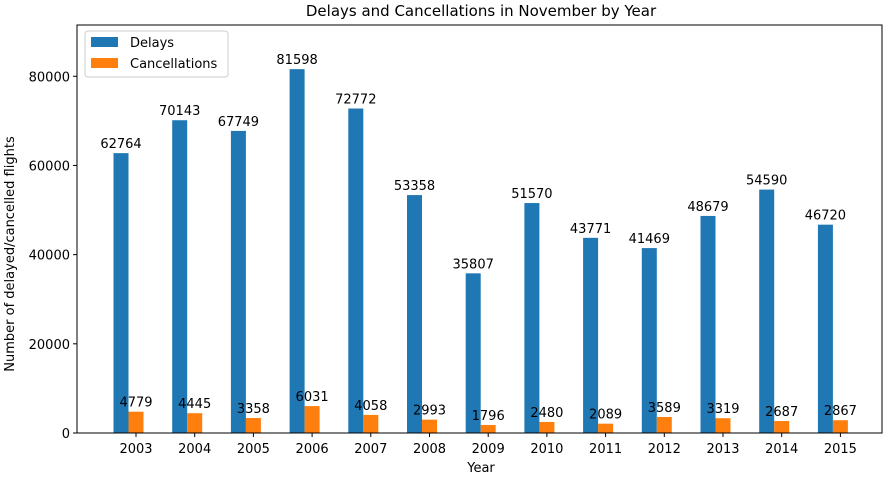 The width and height of the screenshot is (886, 480). What do you see at coordinates (532, 318) in the screenshot?
I see `bar-delays-2010` at bounding box center [532, 318].